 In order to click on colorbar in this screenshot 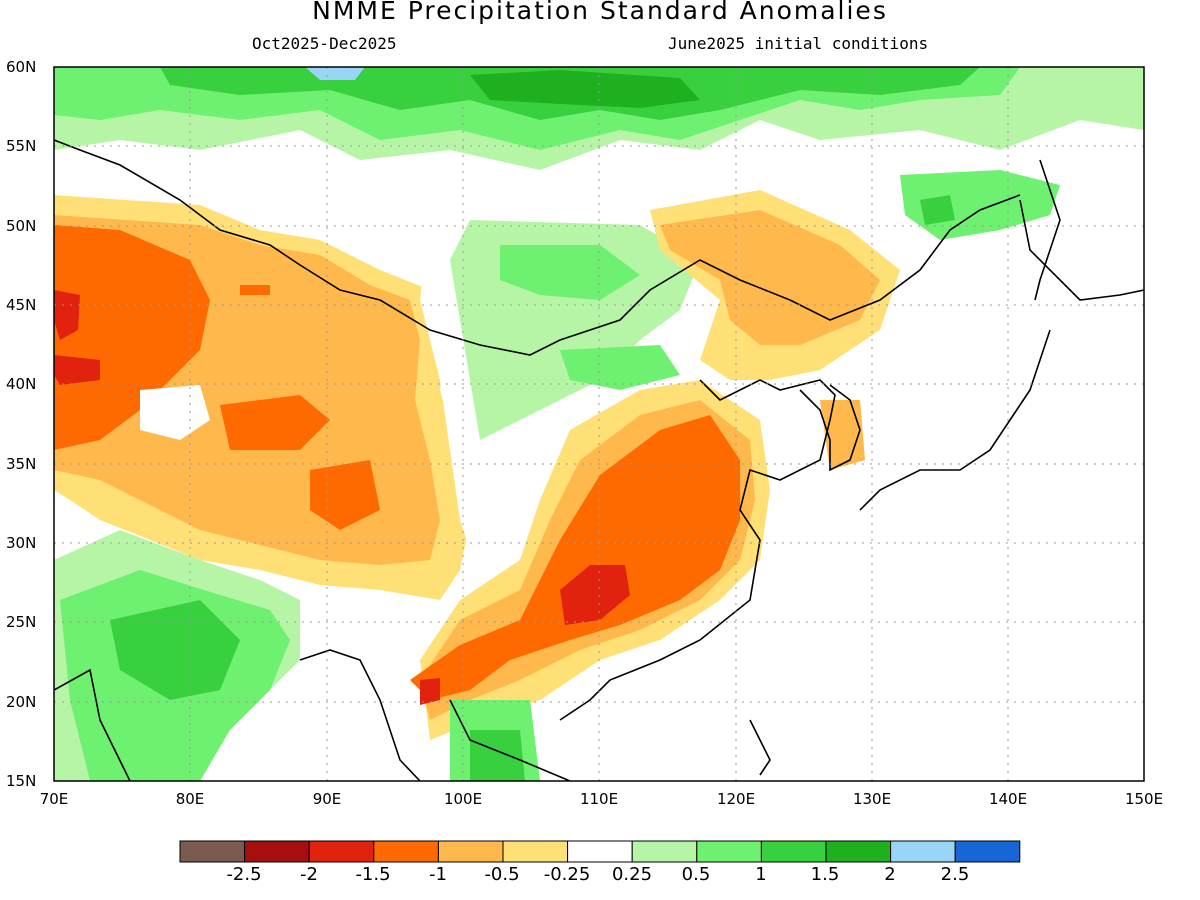, I will do `click(600, 851)`.